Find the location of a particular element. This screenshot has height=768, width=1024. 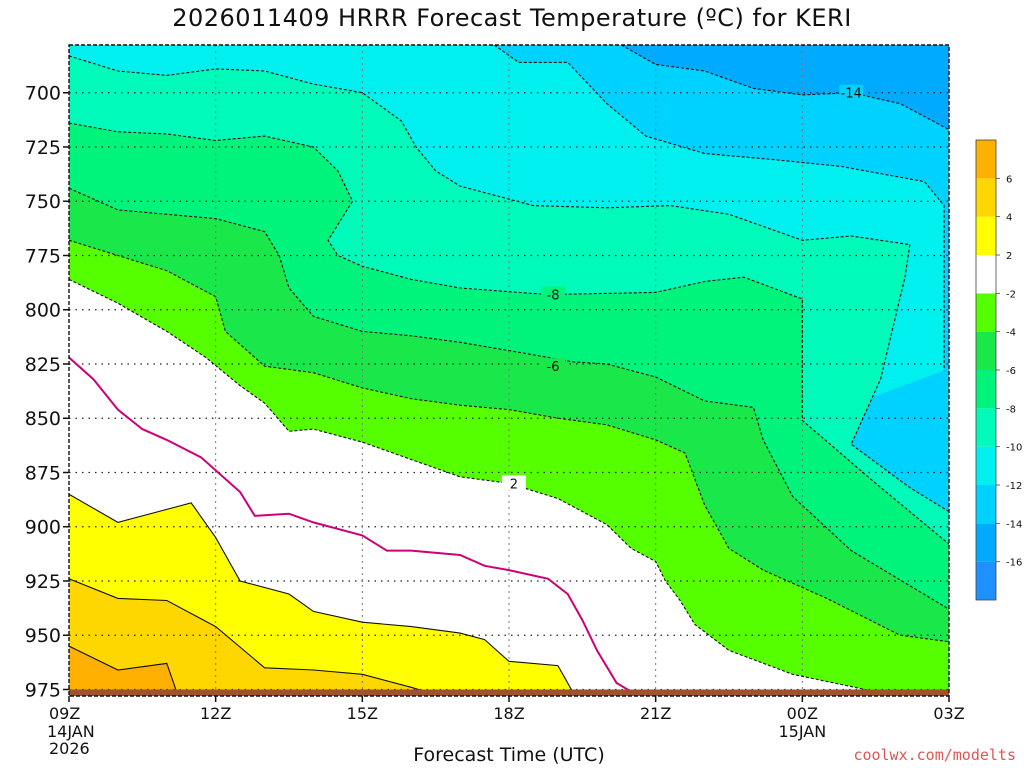

y-tick-label: 800 is located at coordinates (43, 311).